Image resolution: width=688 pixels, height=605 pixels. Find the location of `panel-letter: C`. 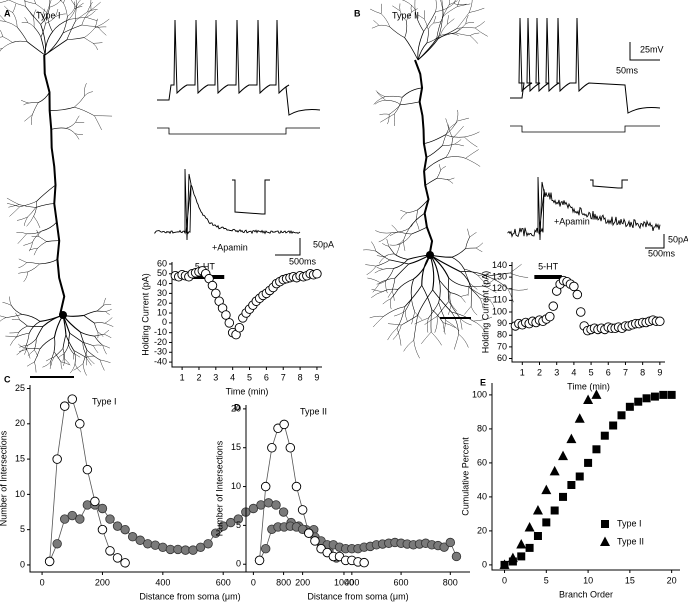

panel-letter: C is located at coordinates (7, 379).